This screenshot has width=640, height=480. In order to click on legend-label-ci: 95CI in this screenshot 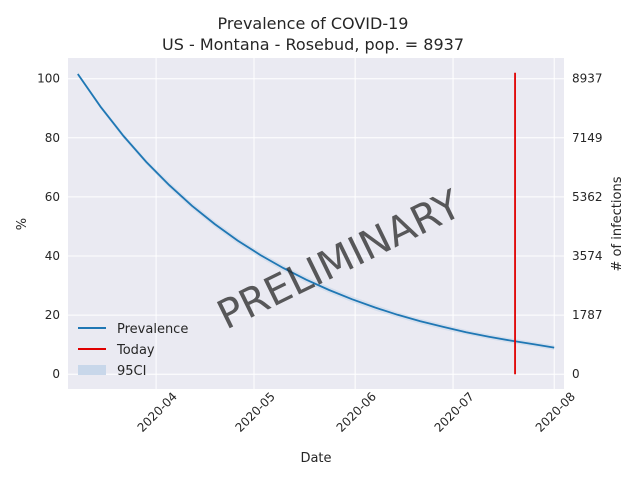, I will do `click(131, 371)`.